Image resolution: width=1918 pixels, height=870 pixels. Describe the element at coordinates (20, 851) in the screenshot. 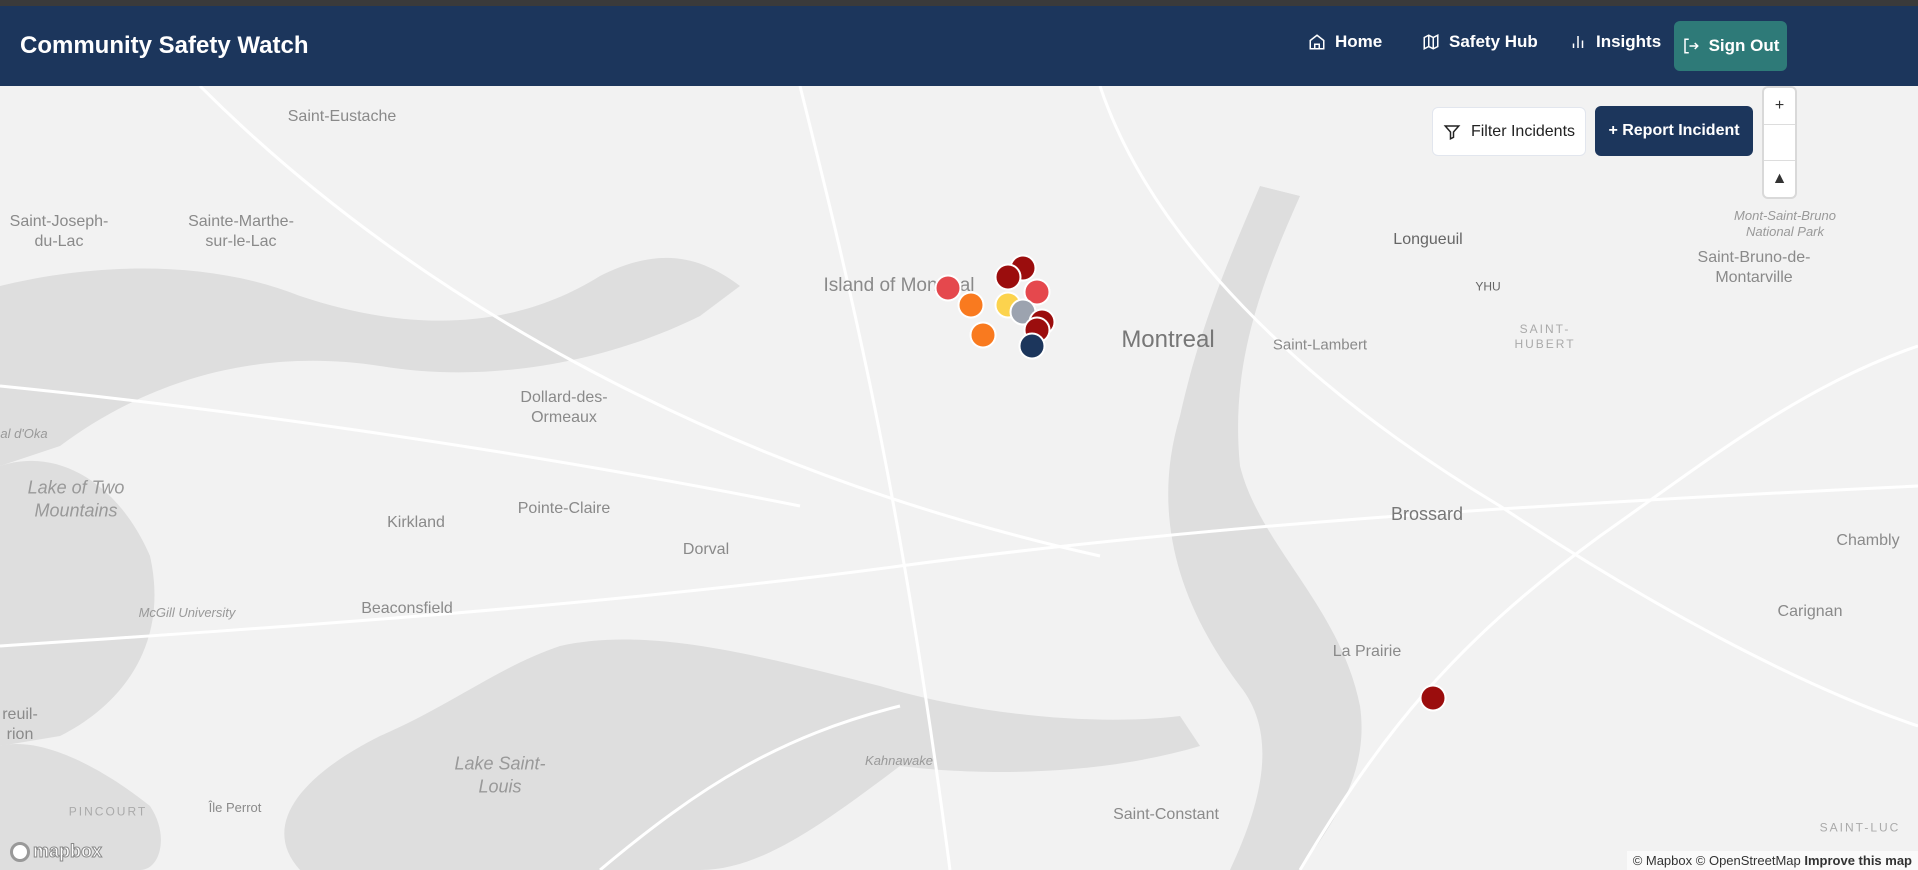

I see `mapbox-icon` at that location.